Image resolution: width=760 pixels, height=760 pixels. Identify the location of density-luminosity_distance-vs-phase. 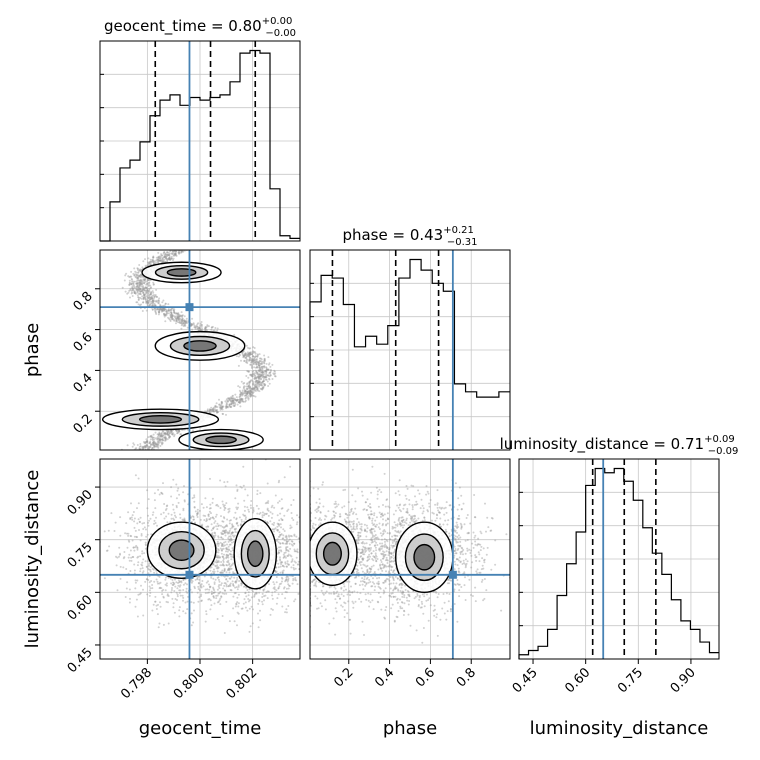
(410, 551).